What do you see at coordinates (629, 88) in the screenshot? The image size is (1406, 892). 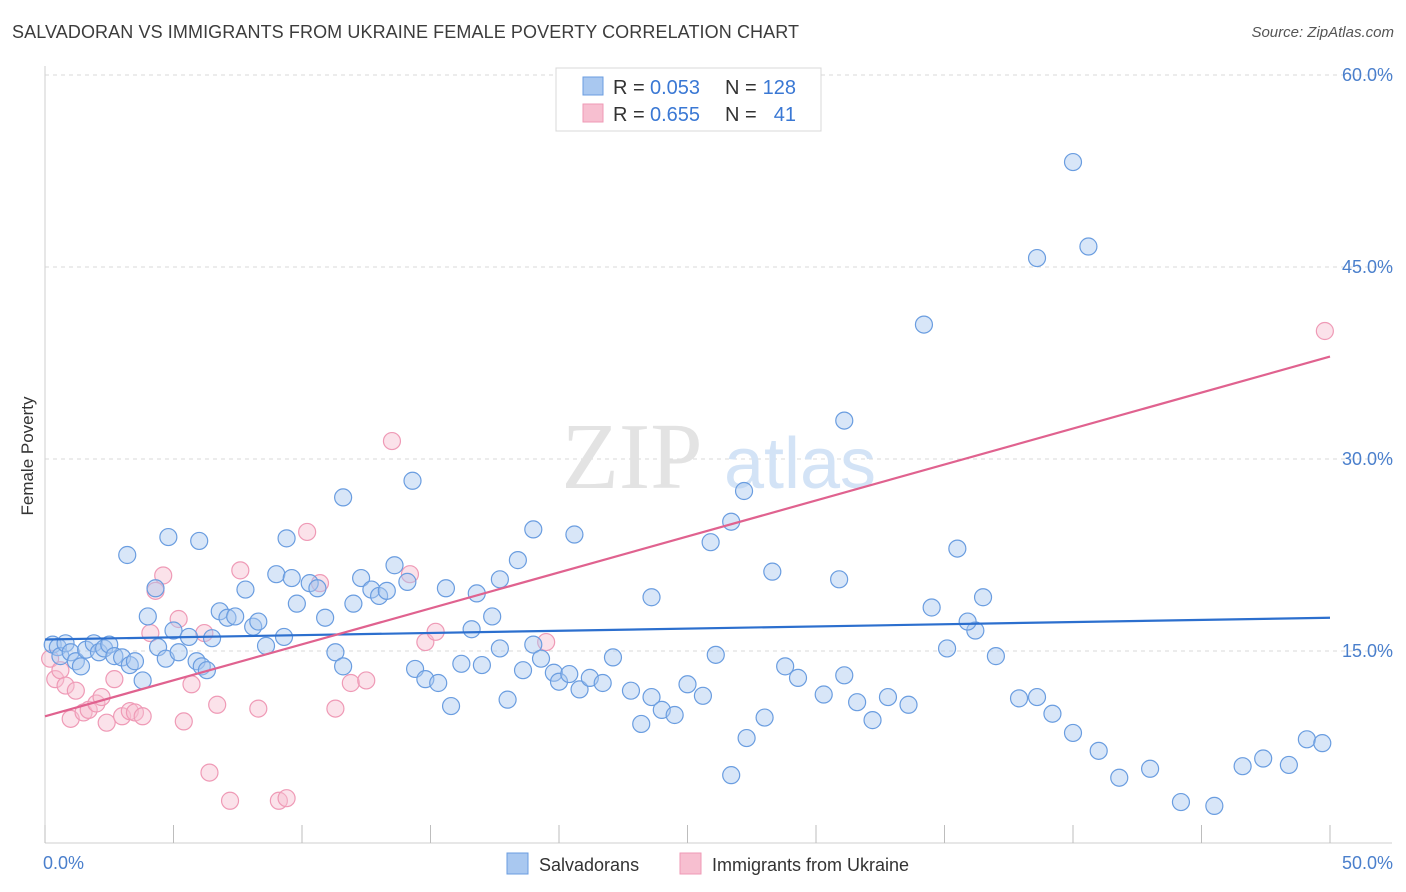 I see `legend-r-label-1: R =` at bounding box center [629, 88].